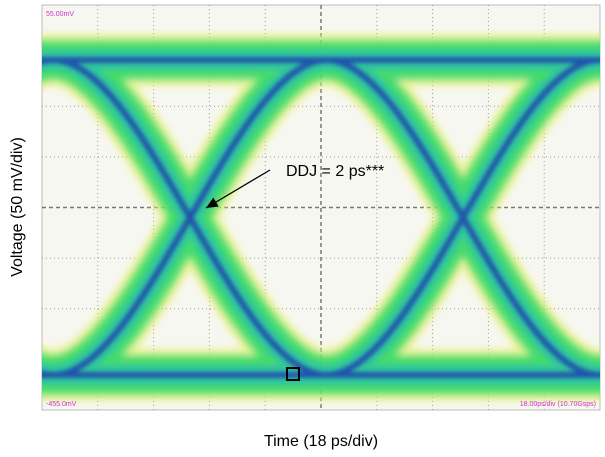  Describe the element at coordinates (60, 14) in the screenshot. I see `screen-label: 55.00mV` at that location.